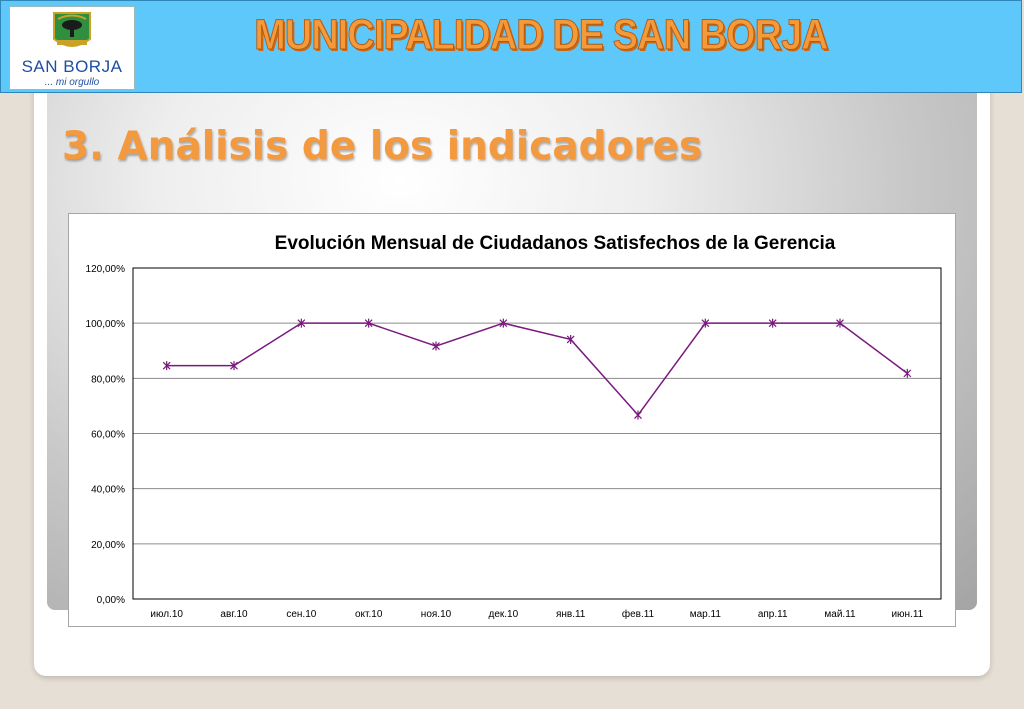  What do you see at coordinates (907, 614) in the screenshot?
I see `x-tick-label: июн.11` at bounding box center [907, 614].